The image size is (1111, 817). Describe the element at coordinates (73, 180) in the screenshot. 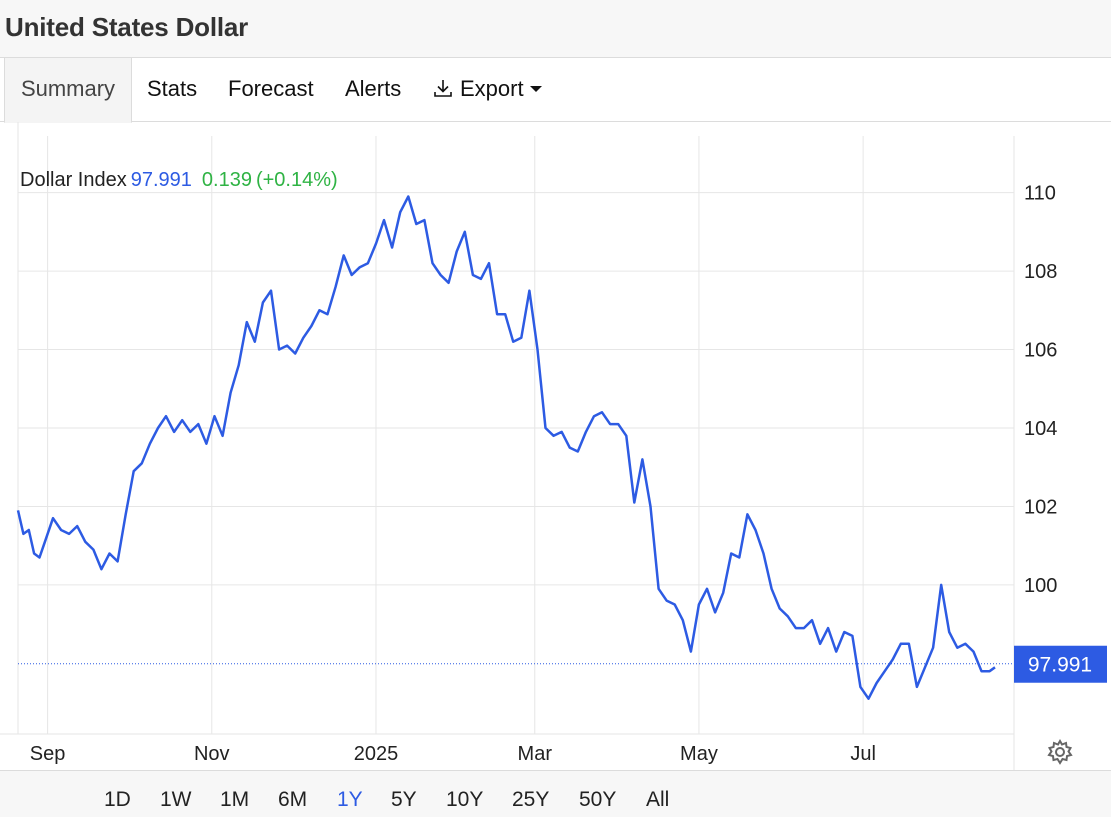

I see `legend-label: Dollar Index` at that location.